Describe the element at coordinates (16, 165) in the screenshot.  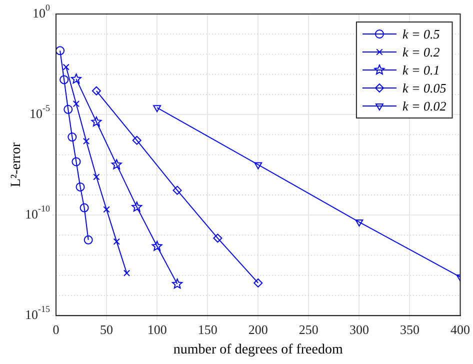
I see `y-axis-title: L²-error` at that location.